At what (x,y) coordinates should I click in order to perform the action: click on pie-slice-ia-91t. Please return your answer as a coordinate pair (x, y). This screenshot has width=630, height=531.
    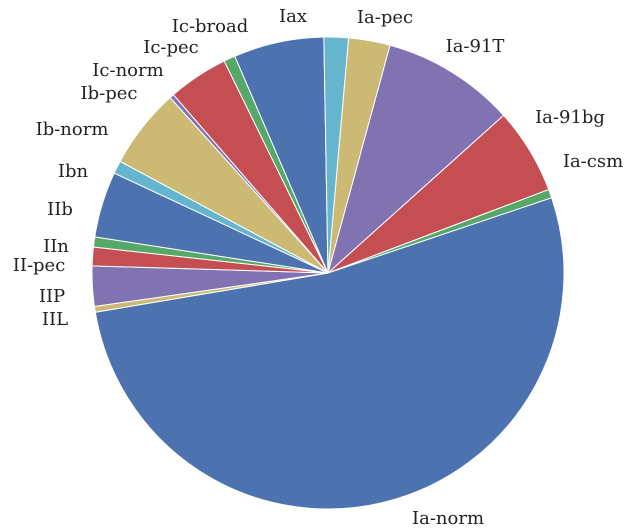
    Looking at the image, I should click on (416, 159).